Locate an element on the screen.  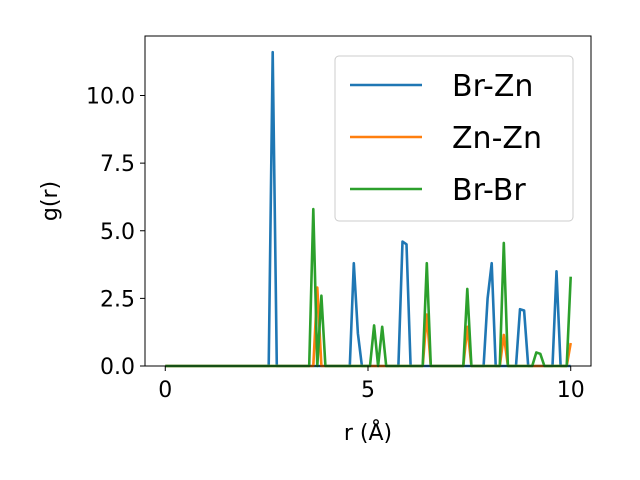
x-tick-label: 0 is located at coordinates (165, 390).